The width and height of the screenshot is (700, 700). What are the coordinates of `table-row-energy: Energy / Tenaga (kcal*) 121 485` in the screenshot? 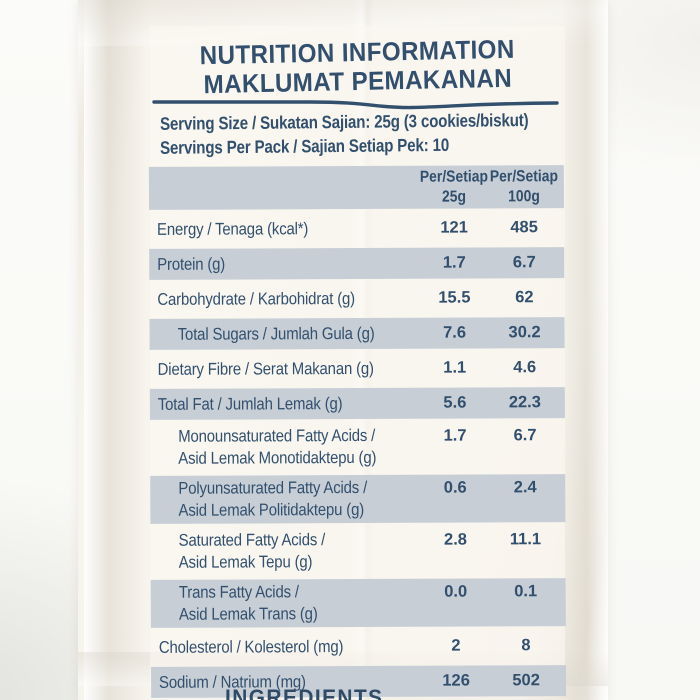 It's located at (356, 228).